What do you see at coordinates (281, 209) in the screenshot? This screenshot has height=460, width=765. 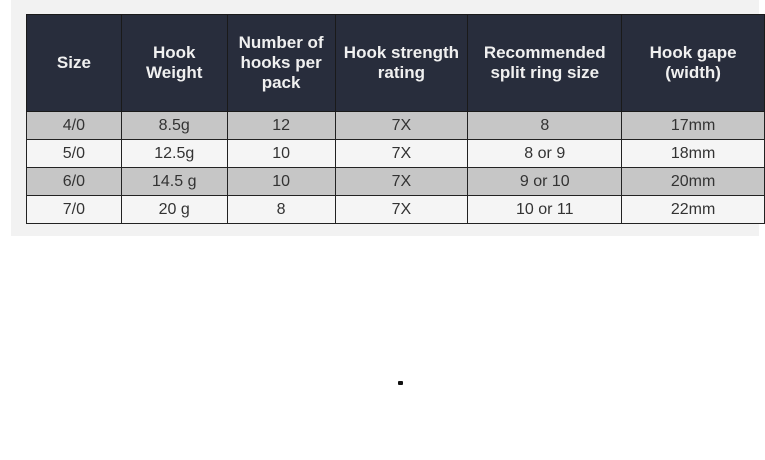 I see `cell-per-pack: 8` at bounding box center [281, 209].